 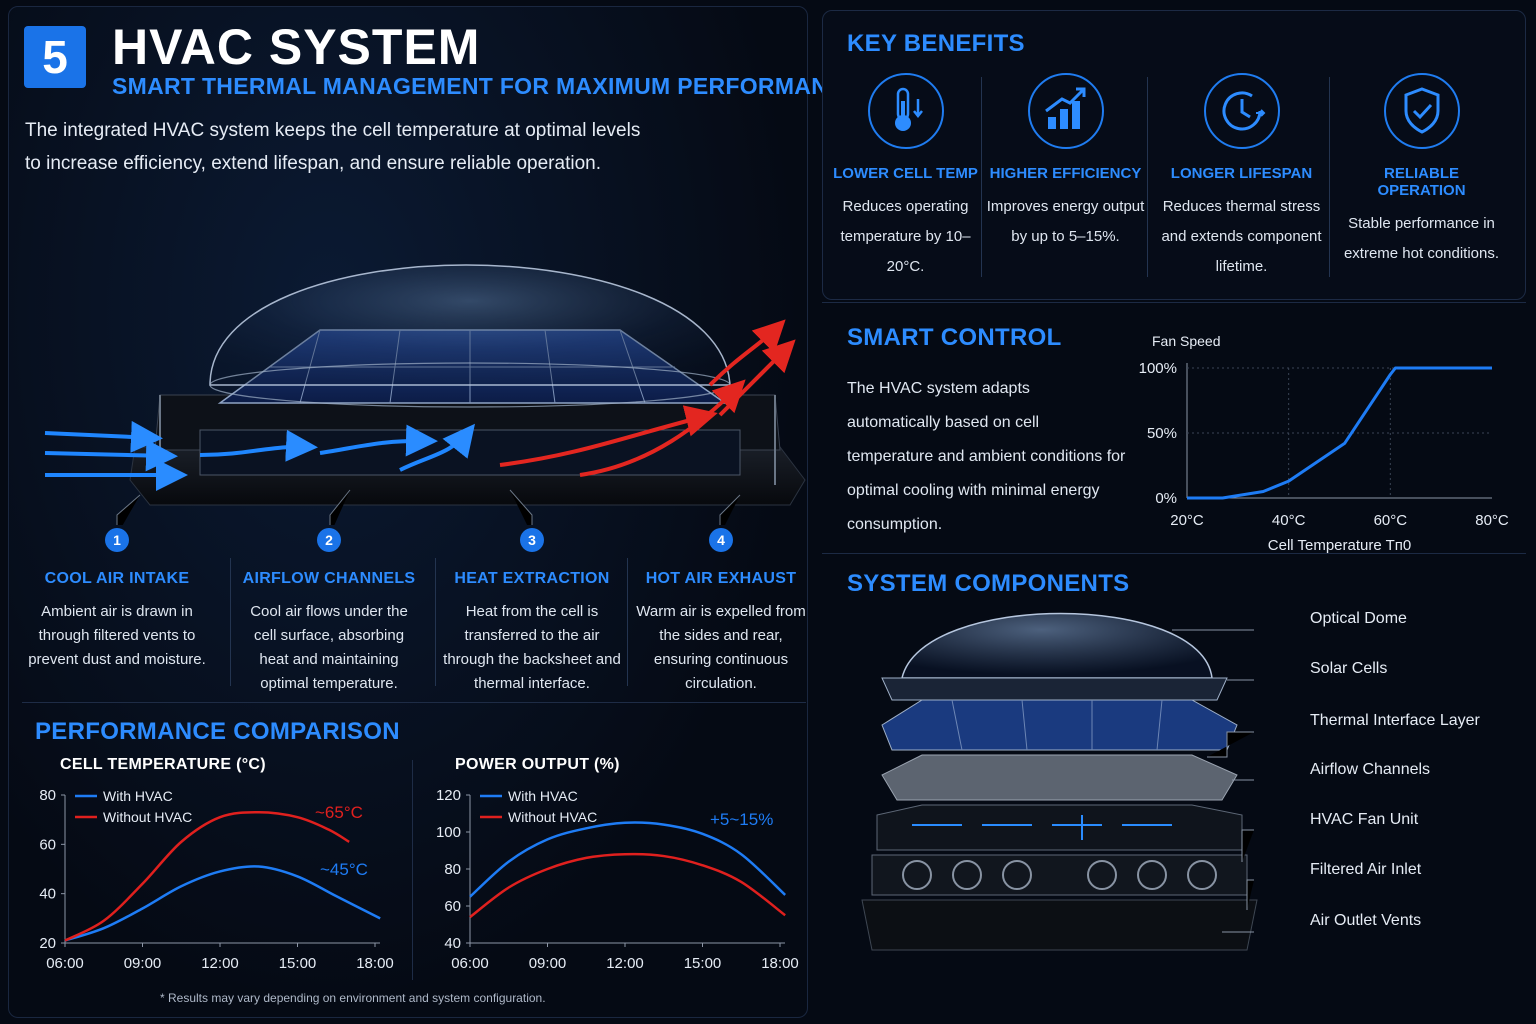 I want to click on chart-divider, so click(x=412, y=870).